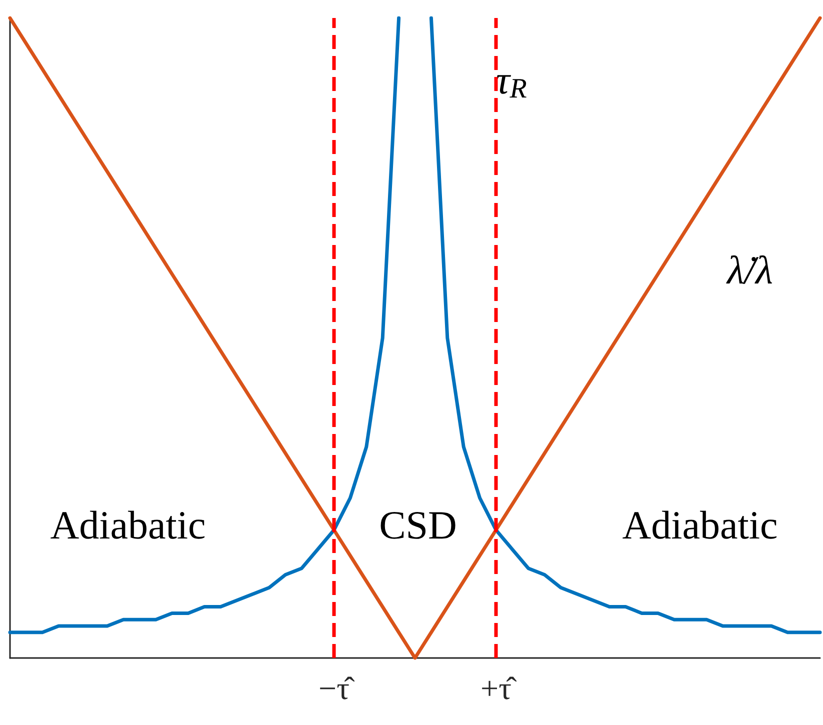 Image resolution: width=823 pixels, height=725 pixels. What do you see at coordinates (337, 688) in the screenshot?
I see `x-tick-label: −τ̂` at bounding box center [337, 688].